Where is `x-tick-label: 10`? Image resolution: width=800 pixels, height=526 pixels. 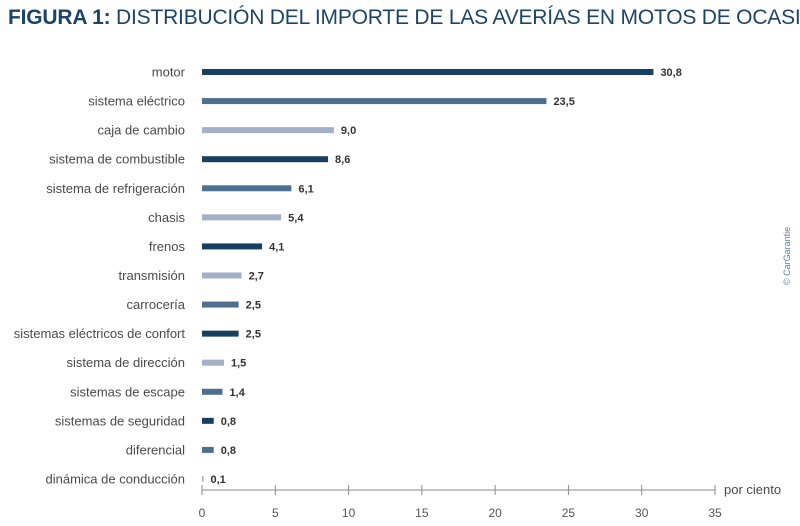 x-tick-label: 10 is located at coordinates (349, 513).